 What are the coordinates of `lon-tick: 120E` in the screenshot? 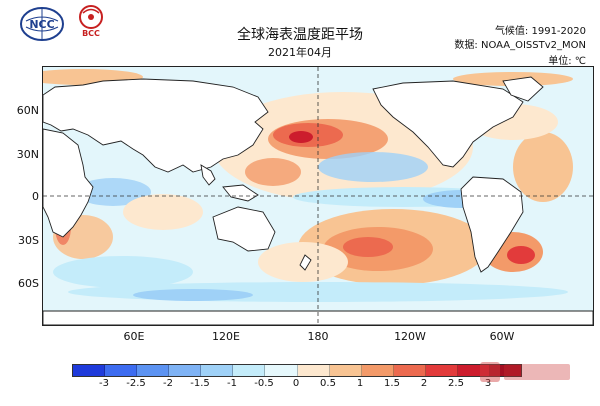 It's located at (226, 336).